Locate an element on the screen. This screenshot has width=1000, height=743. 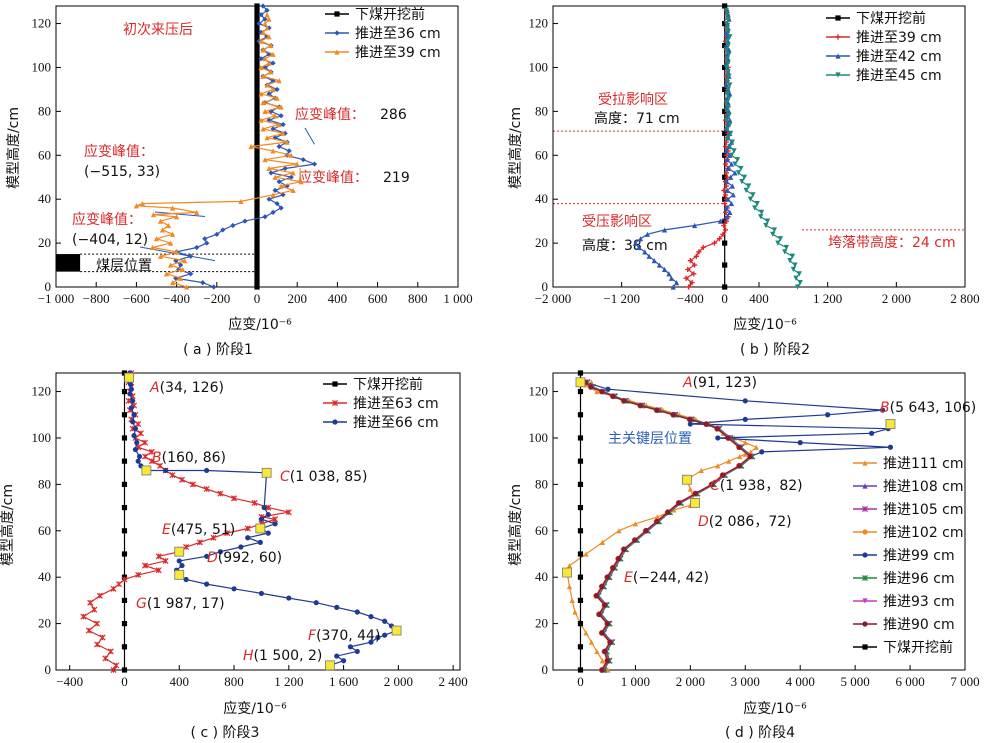
key-point-coord: (1 500, 2) is located at coordinates (288, 656).